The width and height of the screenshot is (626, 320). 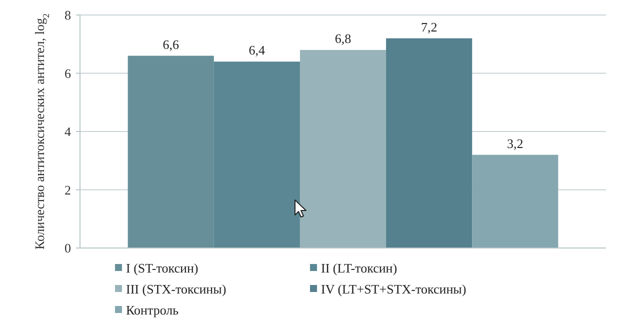 What do you see at coordinates (343, 38) in the screenshot?
I see `text: 6,8` at bounding box center [343, 38].